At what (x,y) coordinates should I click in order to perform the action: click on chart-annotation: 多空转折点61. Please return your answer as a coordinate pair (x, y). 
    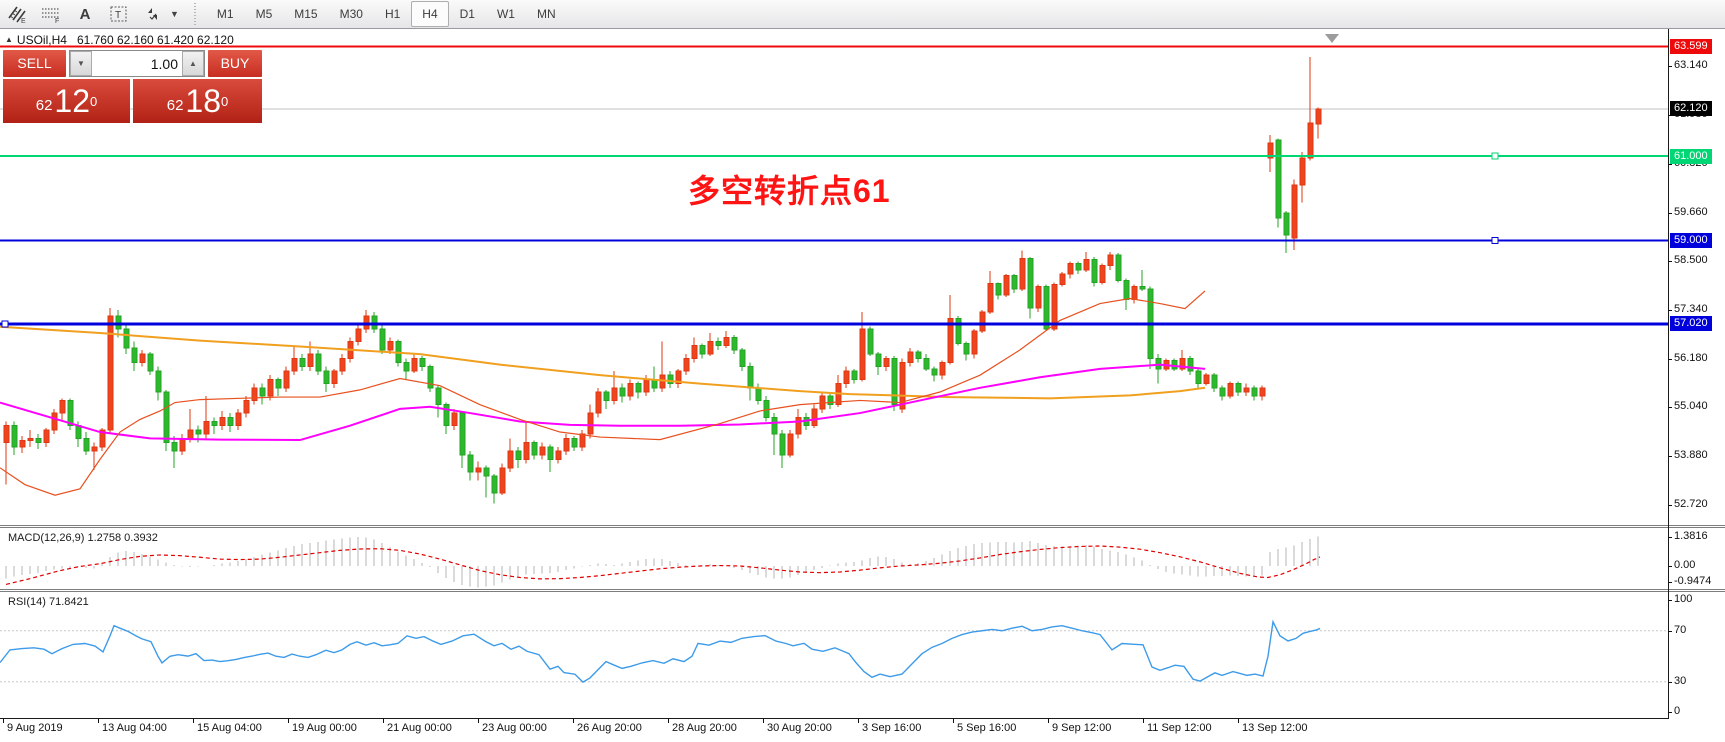
    Looking at the image, I should click on (789, 191).